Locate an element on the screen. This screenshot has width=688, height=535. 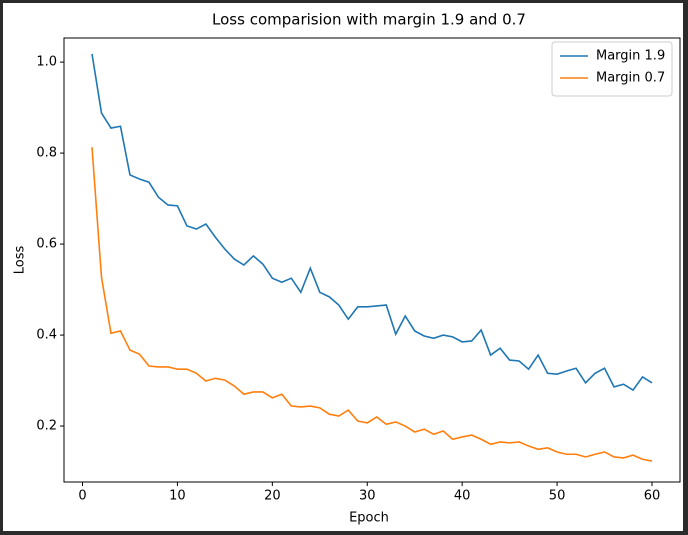
x-tick-label: 40 is located at coordinates (462, 496).